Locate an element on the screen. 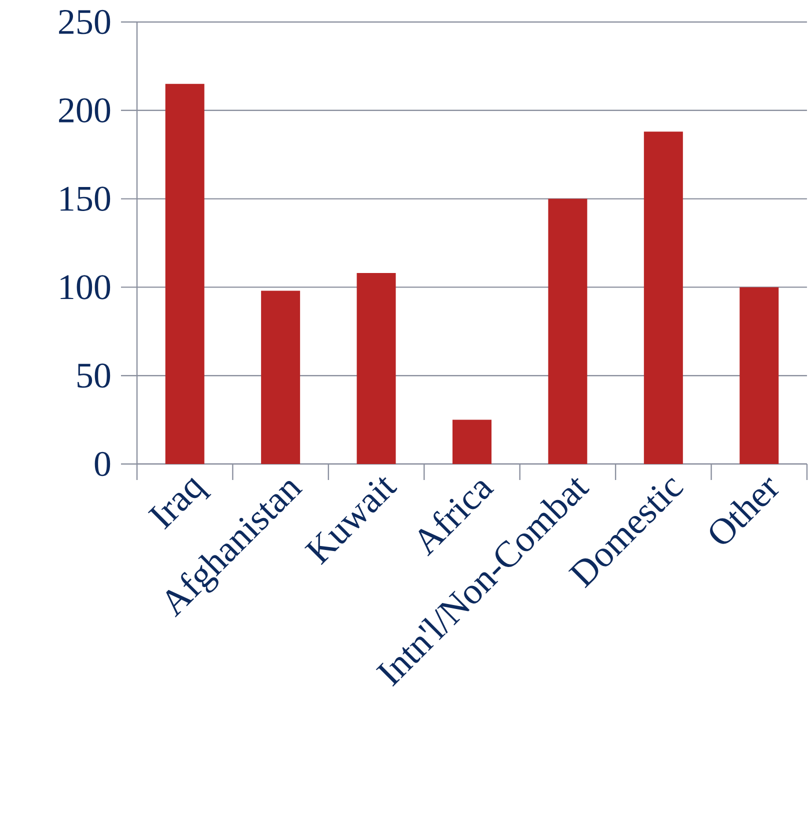  y-tick-label: 200 is located at coordinates (84, 110).